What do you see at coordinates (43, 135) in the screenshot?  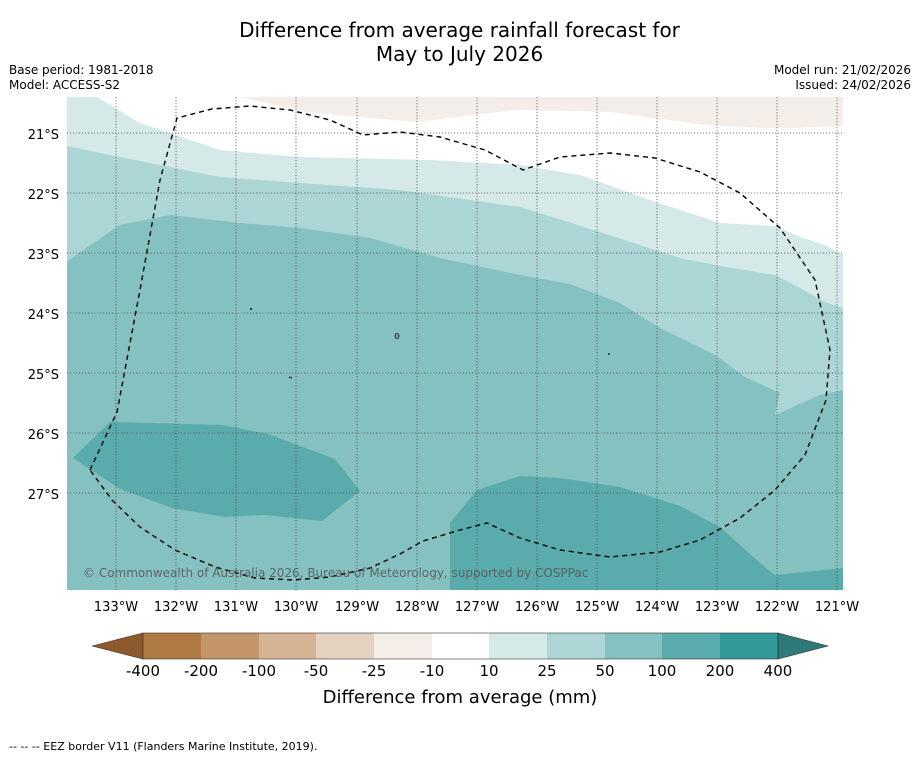 I see `lat-label: 21°S` at bounding box center [43, 135].